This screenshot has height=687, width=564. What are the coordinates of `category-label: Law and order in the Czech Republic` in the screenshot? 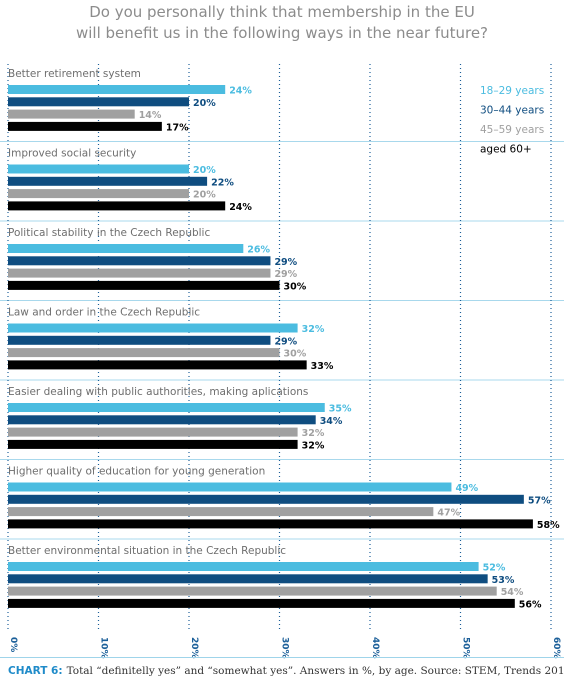 It's located at (104, 313).